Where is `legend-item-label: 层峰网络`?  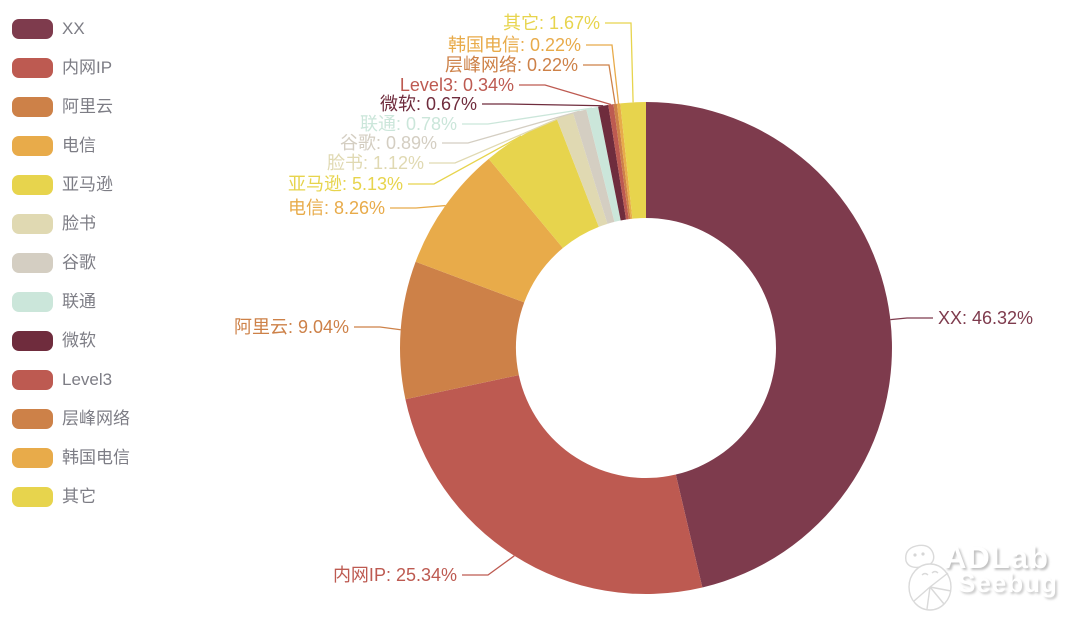 legend-item-label: 层峰网络 is located at coordinates (96, 418).